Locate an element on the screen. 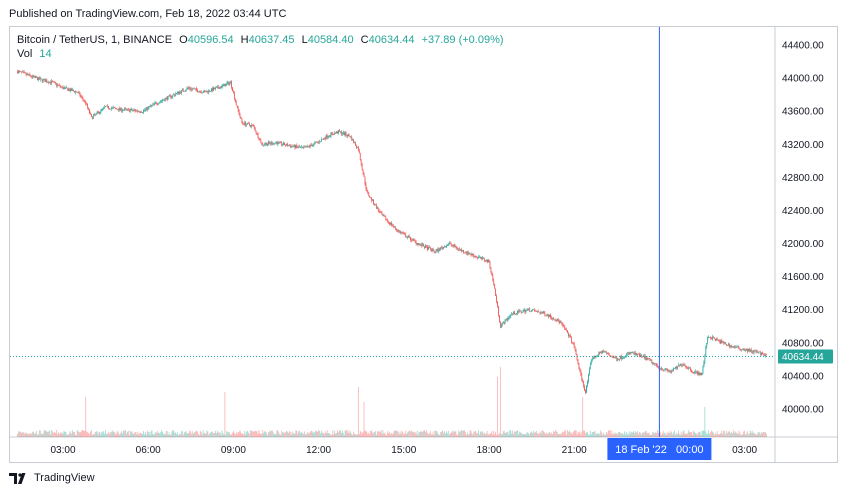 The height and width of the screenshot is (497, 850). volume-value: 14 is located at coordinates (45, 54).